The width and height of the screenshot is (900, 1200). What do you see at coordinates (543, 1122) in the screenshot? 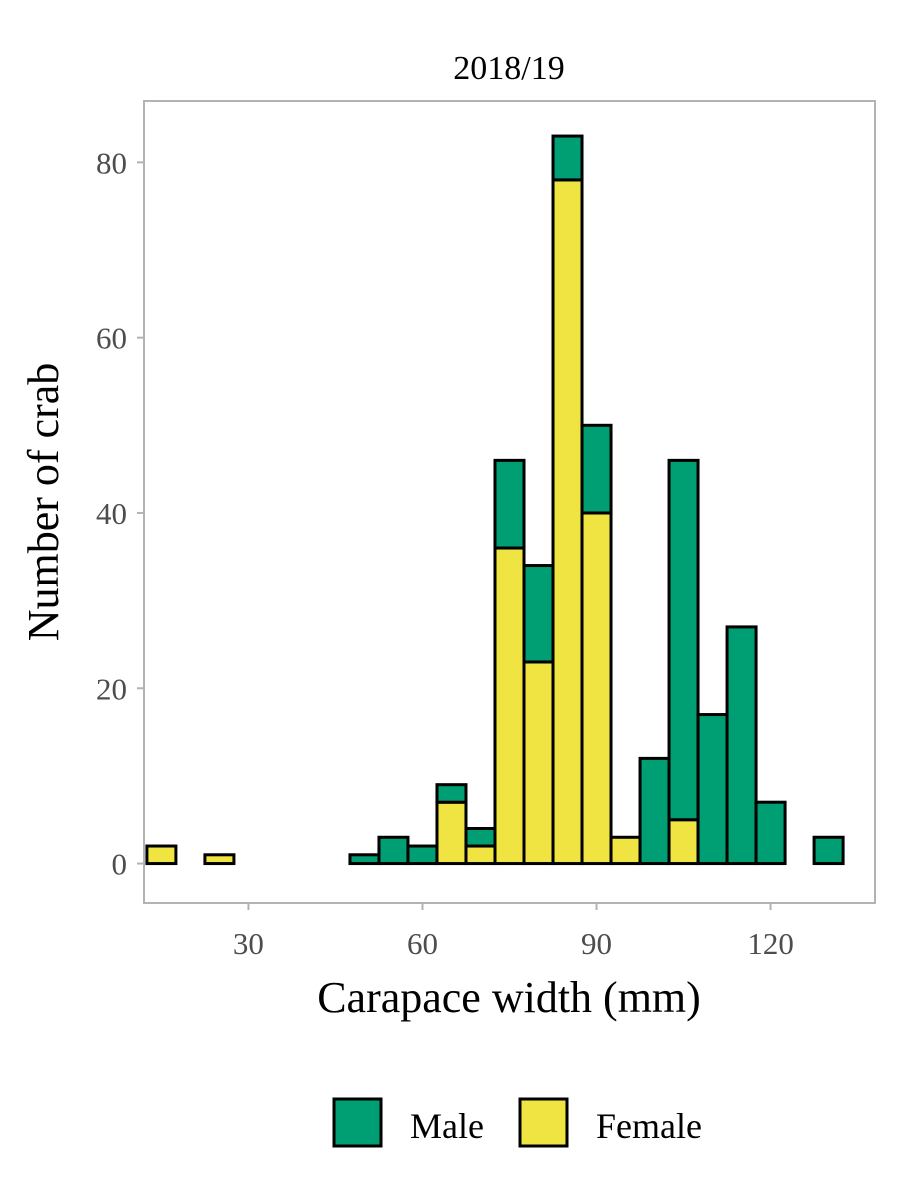
I see `legend-key-female` at bounding box center [543, 1122].